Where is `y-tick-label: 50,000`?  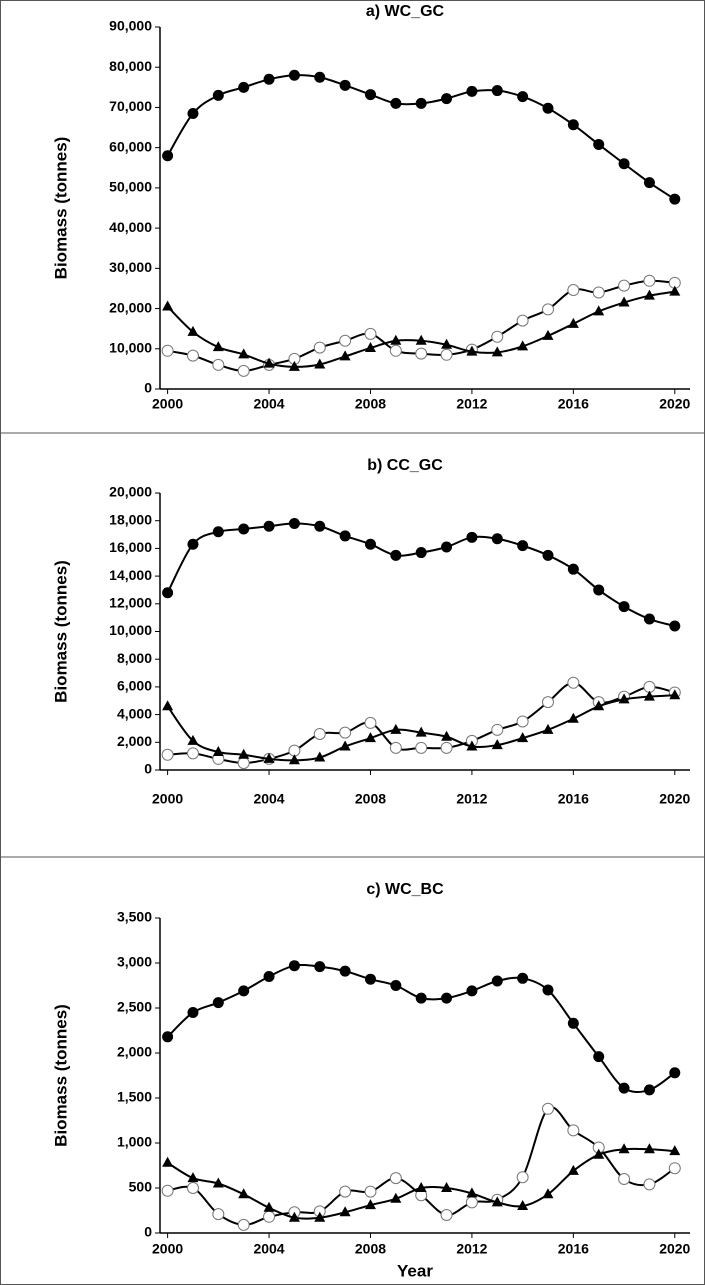 y-tick-label: 50,000 is located at coordinates (130, 187).